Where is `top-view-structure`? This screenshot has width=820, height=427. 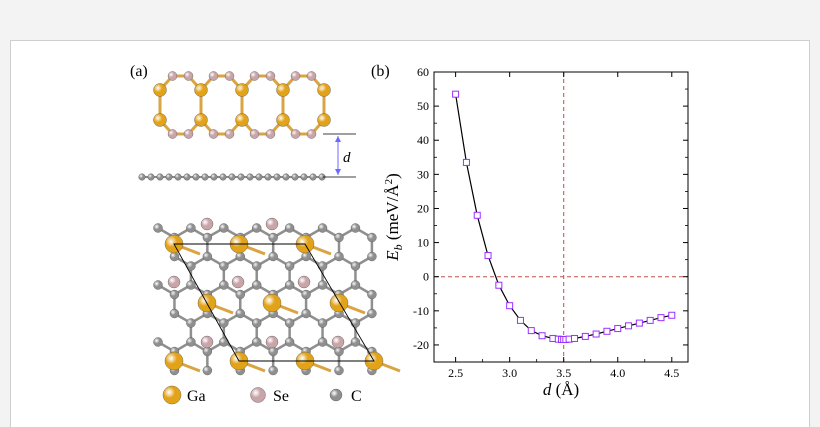
top-view-structure is located at coordinates (277, 296).